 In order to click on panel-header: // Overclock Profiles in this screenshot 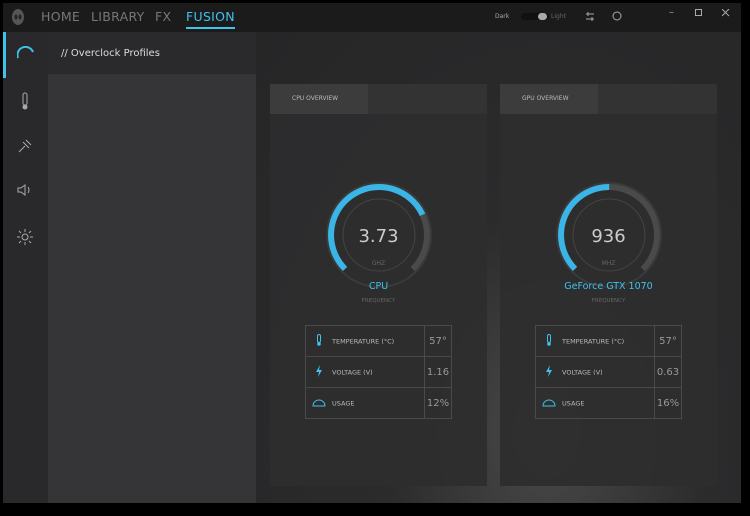, I will do `click(152, 53)`.